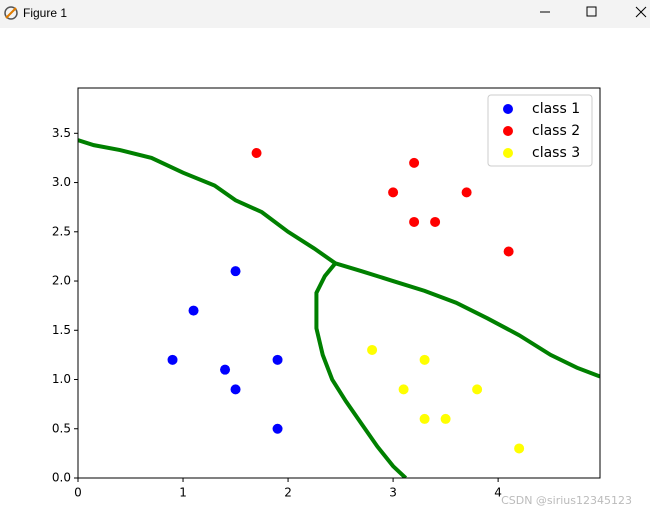 The image size is (650, 513). I want to click on y-tick-label: 0.0, so click(61, 478).